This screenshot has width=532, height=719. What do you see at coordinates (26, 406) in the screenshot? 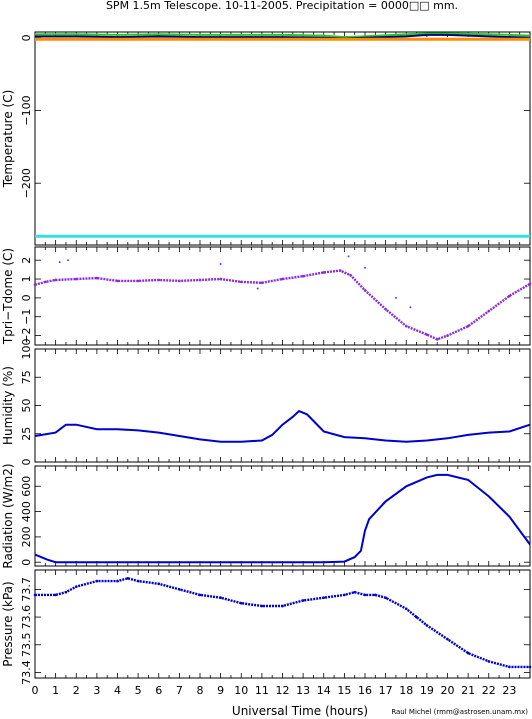
I see `y-tick-label: 50` at bounding box center [26, 406].